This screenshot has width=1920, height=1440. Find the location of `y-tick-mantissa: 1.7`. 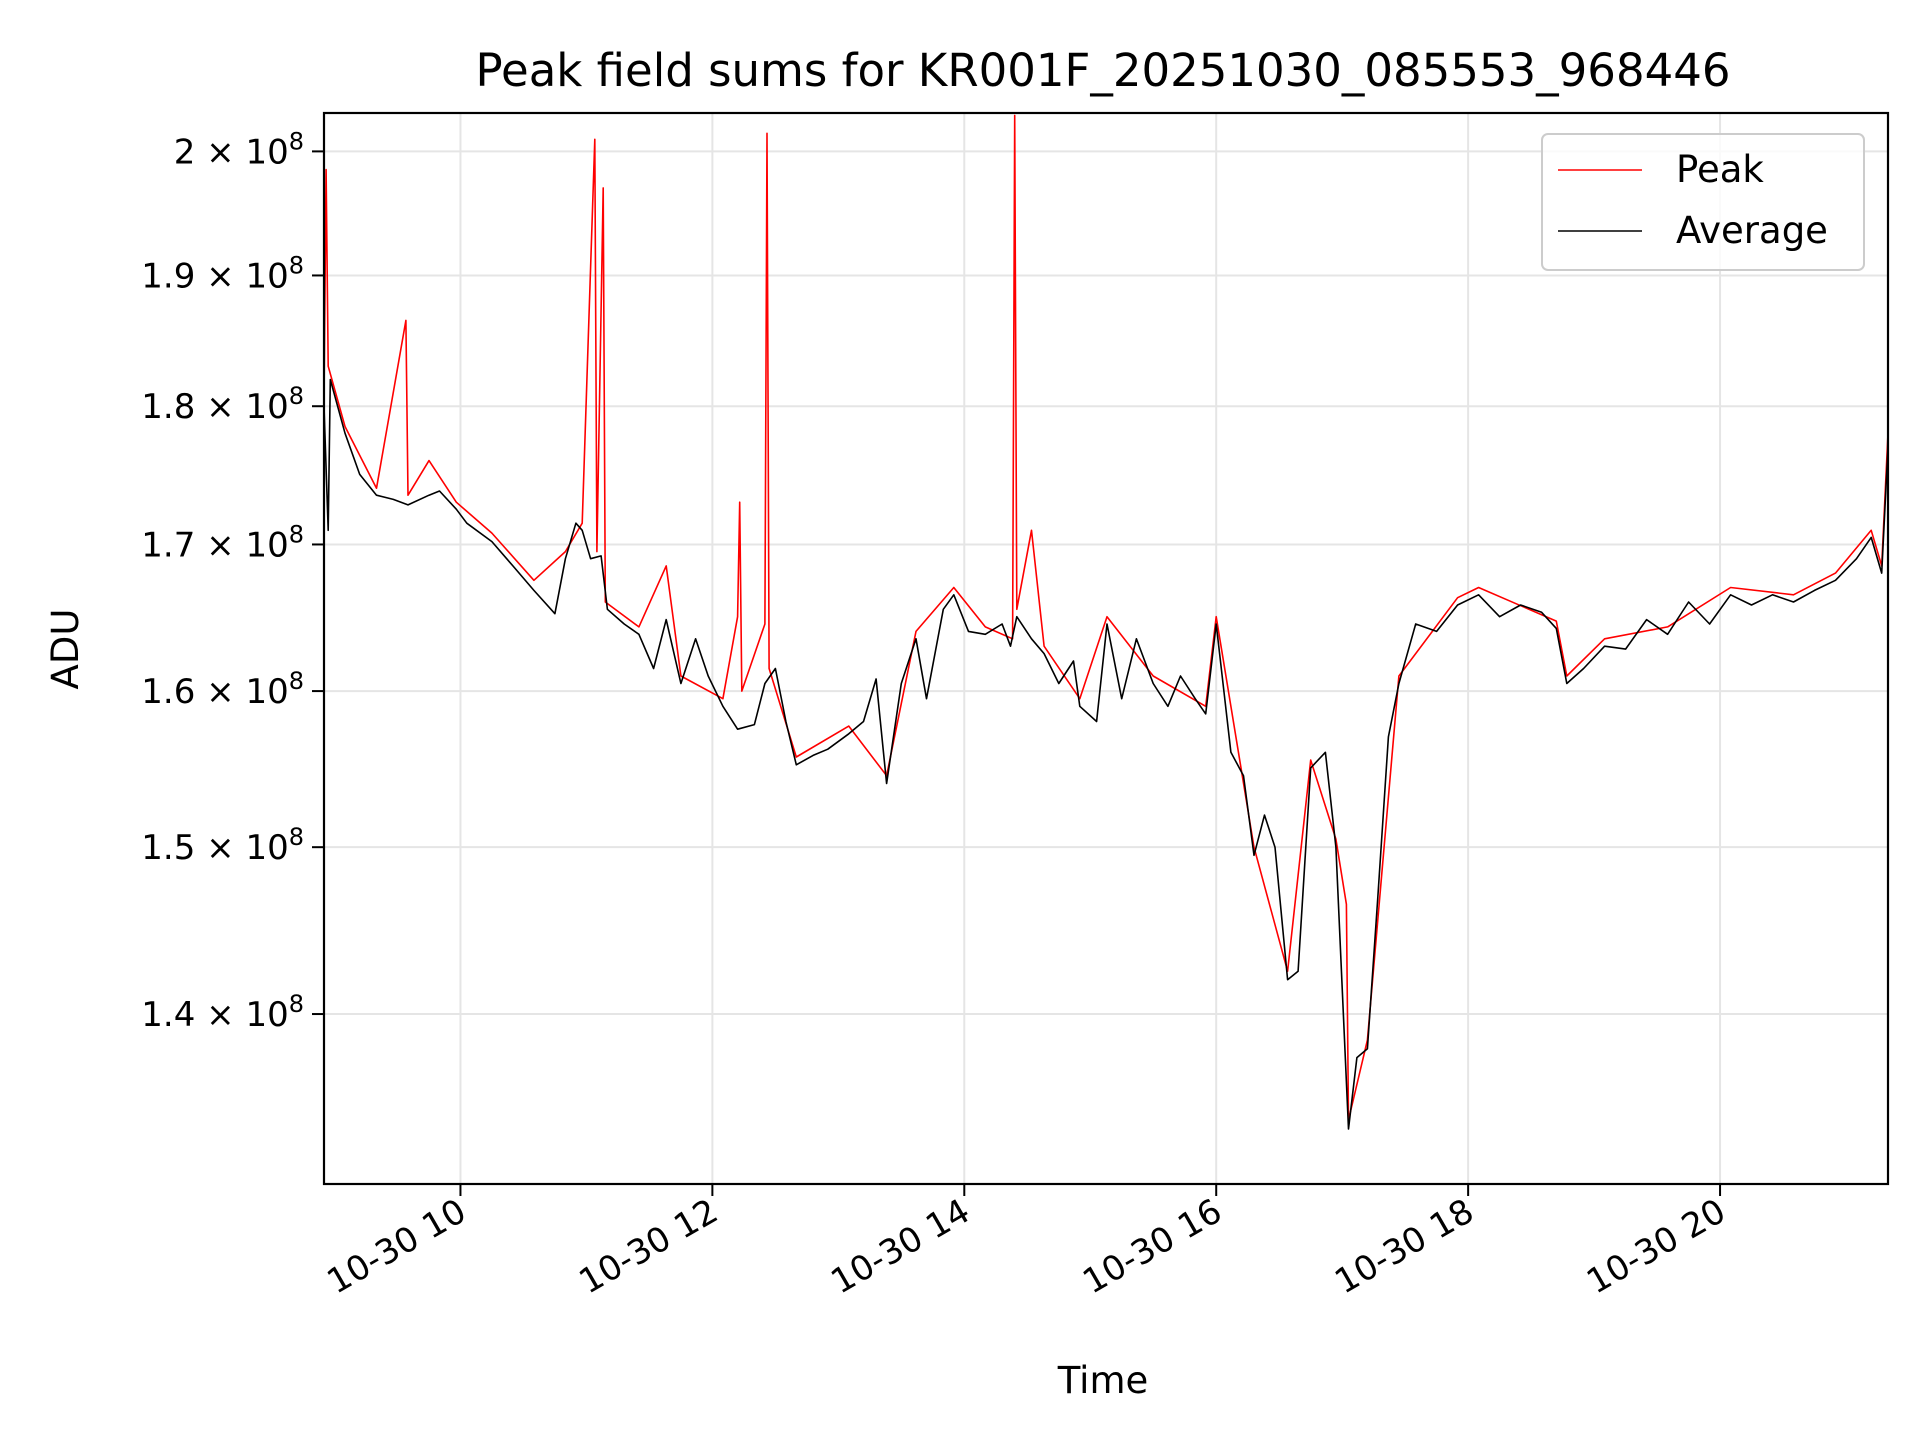

y-tick-mantissa: 1.7 is located at coordinates (168, 545).